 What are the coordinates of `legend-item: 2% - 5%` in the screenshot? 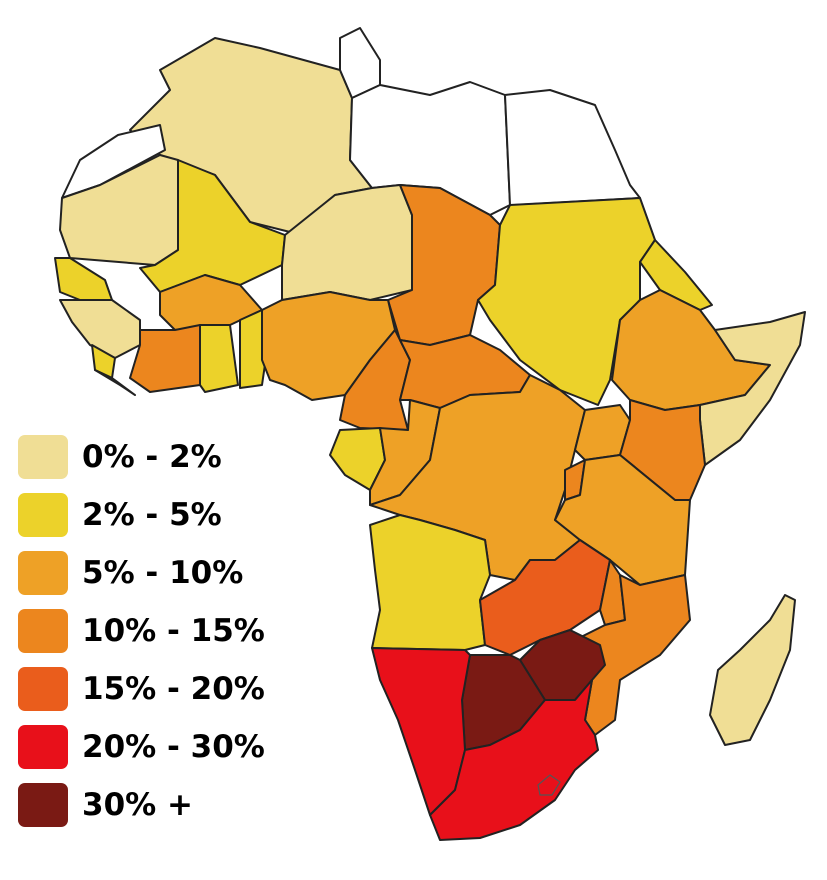 It's located at (141, 515).